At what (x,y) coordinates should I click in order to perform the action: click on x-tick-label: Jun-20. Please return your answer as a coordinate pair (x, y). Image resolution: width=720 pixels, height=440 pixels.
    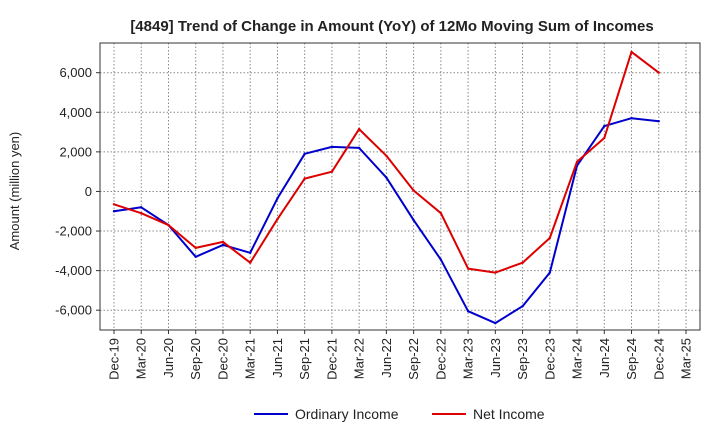
    Looking at the image, I should click on (168, 358).